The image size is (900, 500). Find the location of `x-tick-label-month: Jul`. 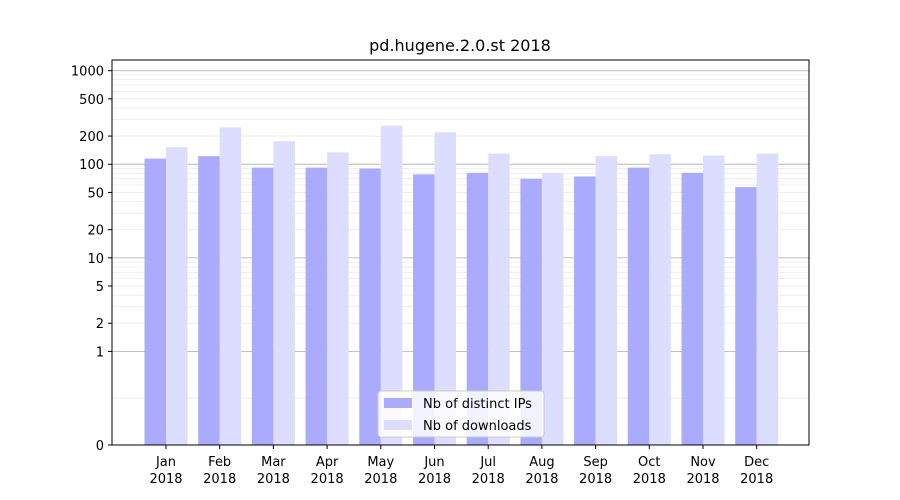

x-tick-label-month: Jul is located at coordinates (487, 462).